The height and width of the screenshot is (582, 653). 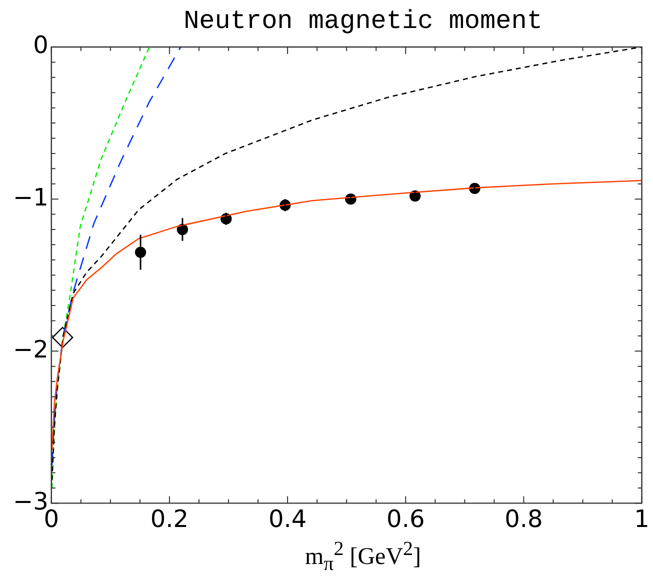 What do you see at coordinates (169, 518) in the screenshot?
I see `x-tick-label: 0.2` at bounding box center [169, 518].